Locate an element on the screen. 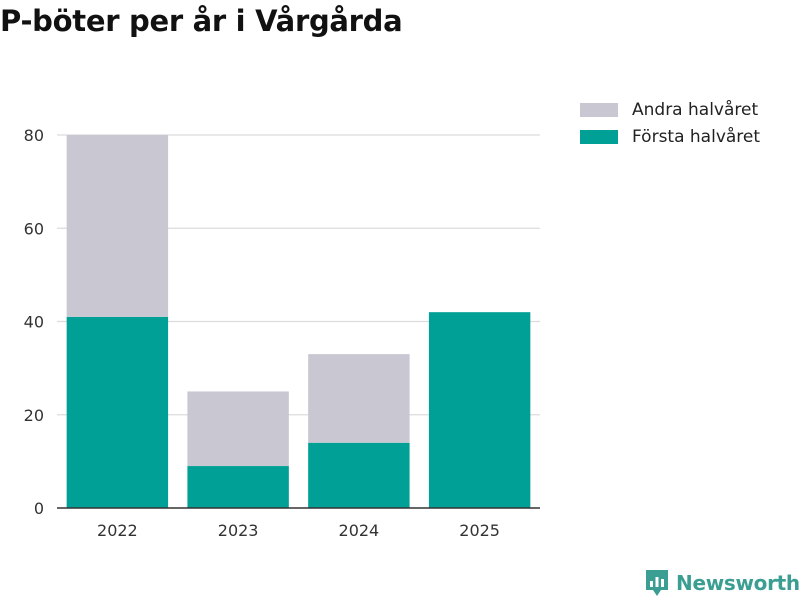 The image size is (800, 600). chart-title: P-böter per år i Vårgårda is located at coordinates (201, 21).